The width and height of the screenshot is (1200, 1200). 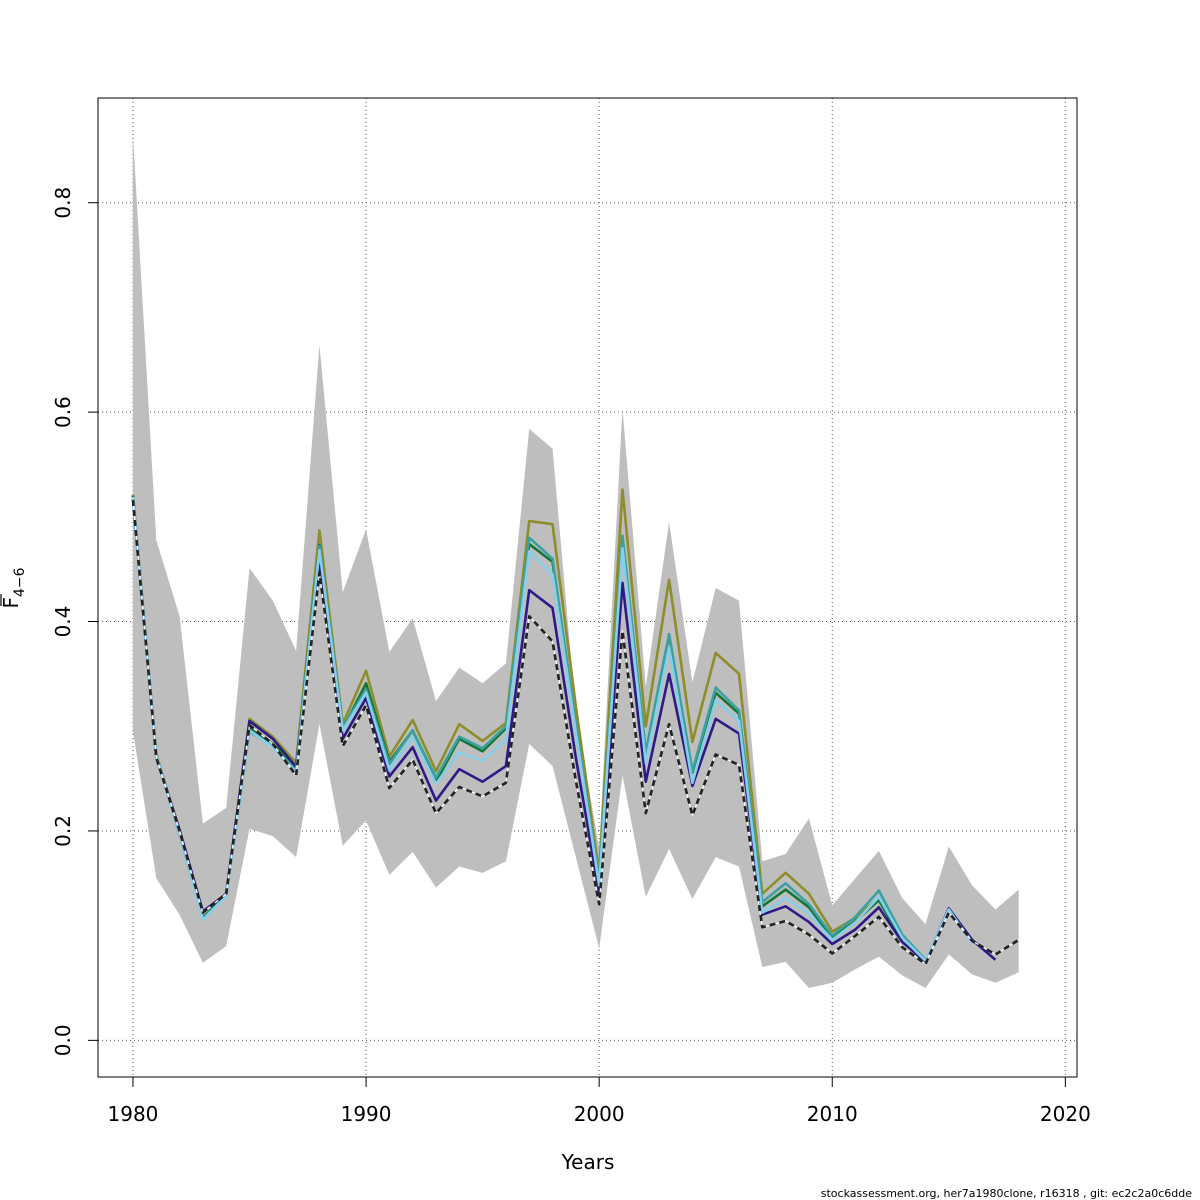 I want to click on x-tick-label-0: 1980, so click(x=133, y=1114).